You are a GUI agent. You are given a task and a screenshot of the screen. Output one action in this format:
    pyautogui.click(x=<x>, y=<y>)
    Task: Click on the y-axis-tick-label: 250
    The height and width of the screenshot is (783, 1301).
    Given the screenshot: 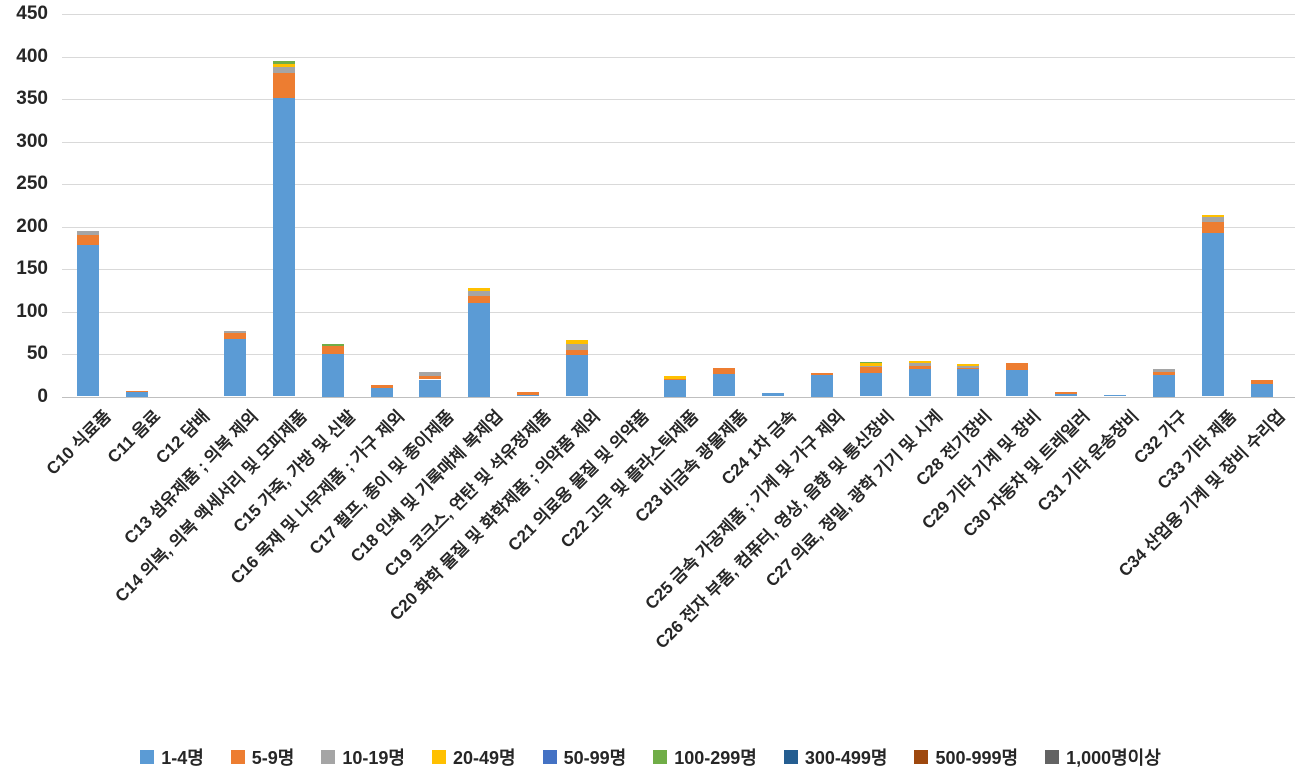 What is the action you would take?
    pyautogui.click(x=32, y=183)
    